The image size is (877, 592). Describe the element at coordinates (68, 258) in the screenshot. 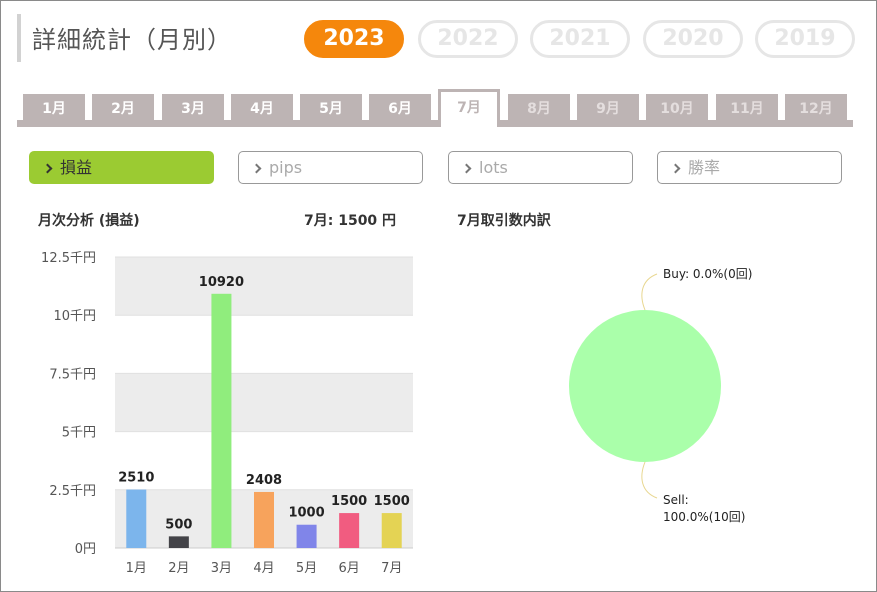

I see `y-tick-label: 12.5千円` at that location.